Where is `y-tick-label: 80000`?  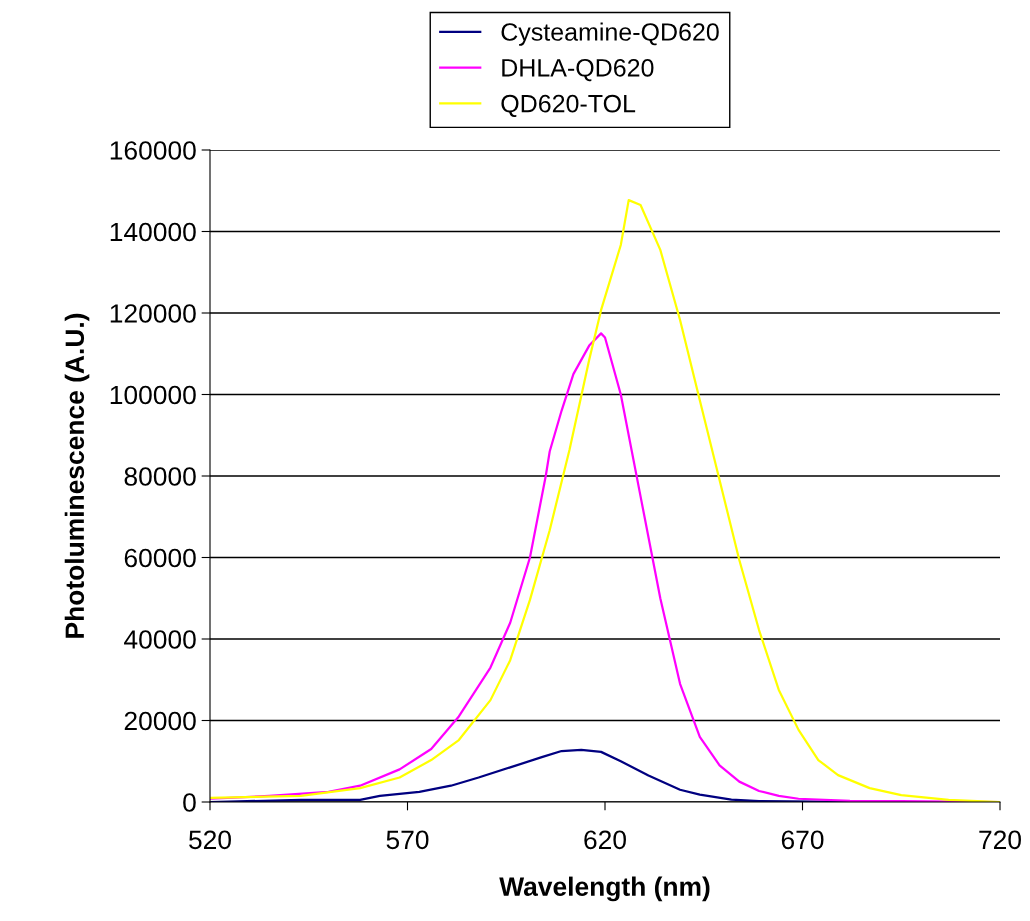 y-tick-label: 80000 is located at coordinates (160, 476).